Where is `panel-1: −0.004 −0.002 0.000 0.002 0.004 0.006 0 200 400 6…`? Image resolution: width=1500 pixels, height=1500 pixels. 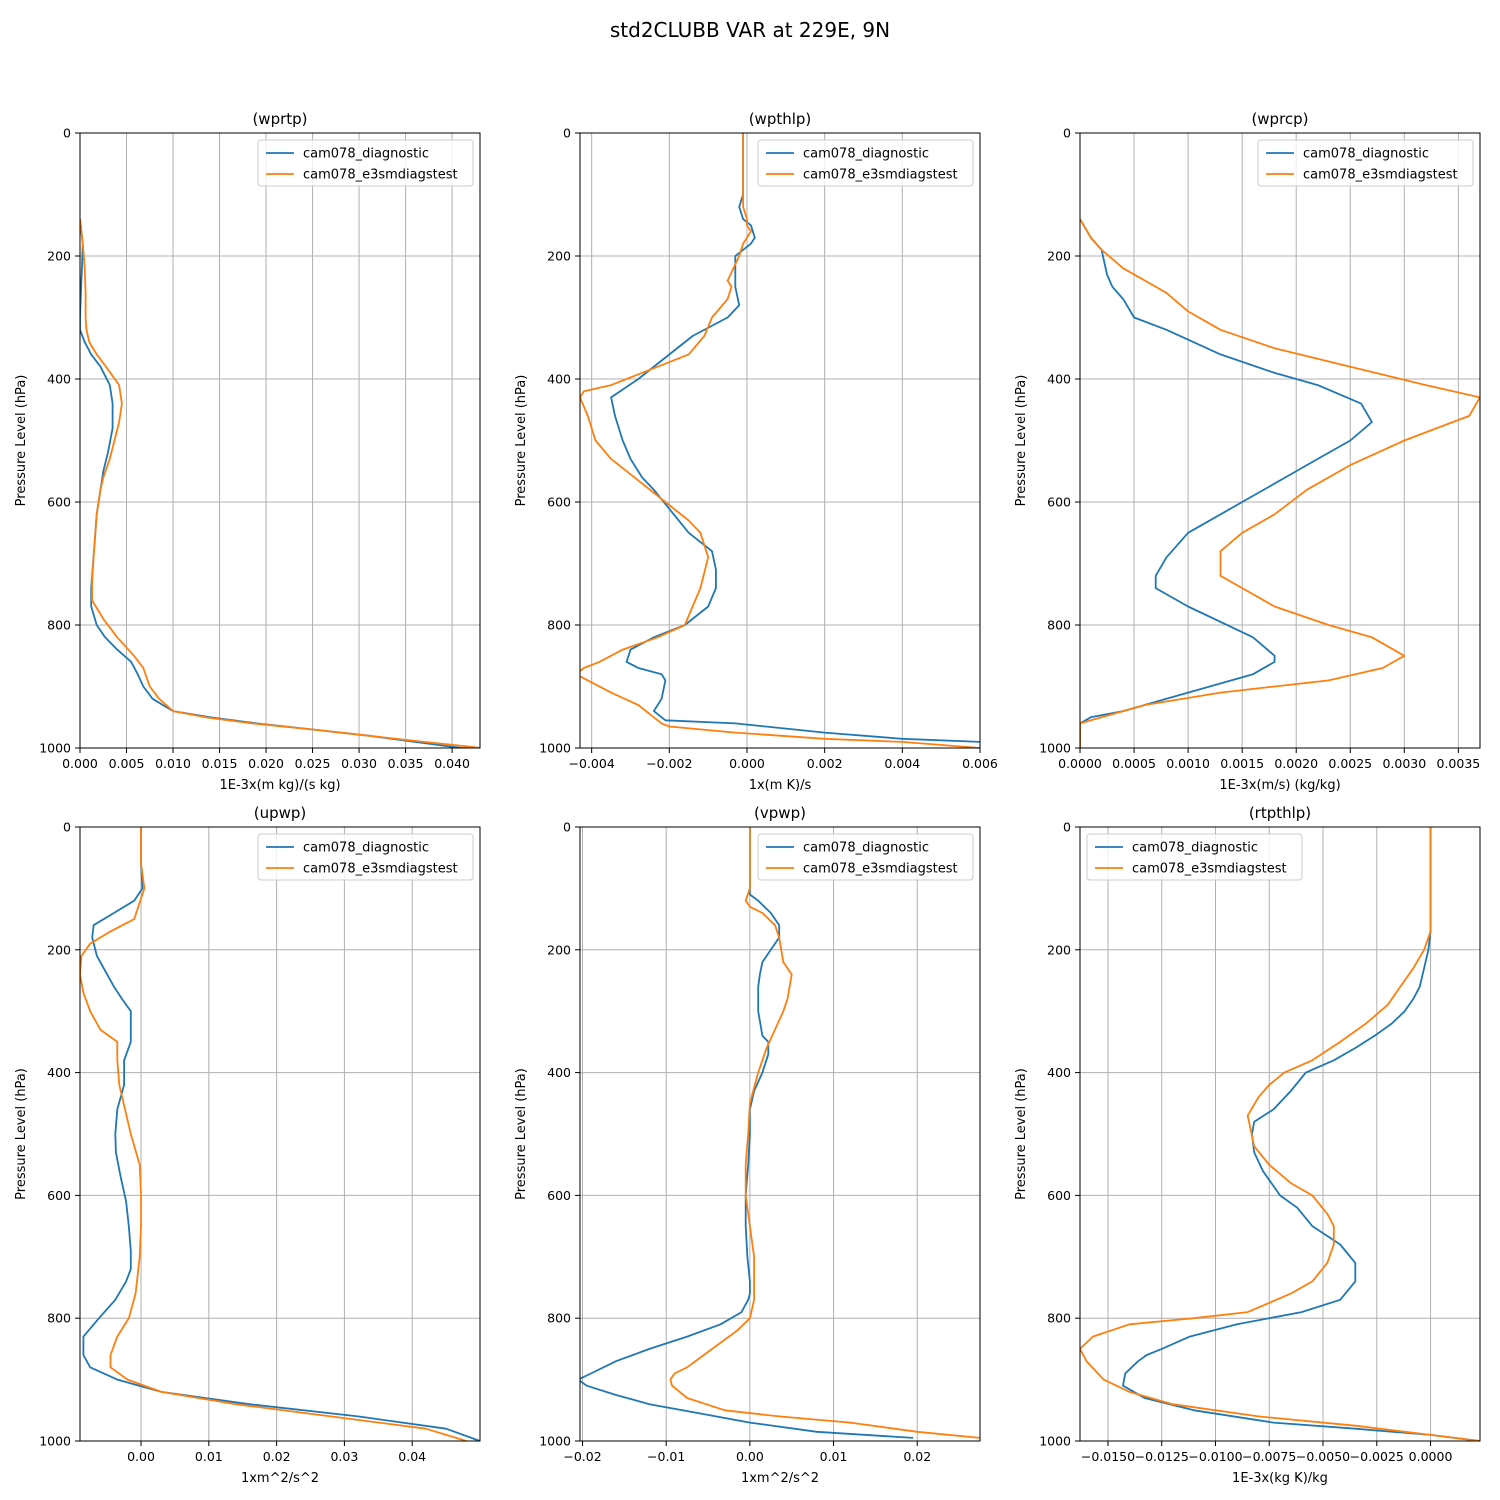 panel-1: −0.004 −0.002 0.000 0.002 0.004 0.006 0 200 400 6… is located at coordinates (756, 451).